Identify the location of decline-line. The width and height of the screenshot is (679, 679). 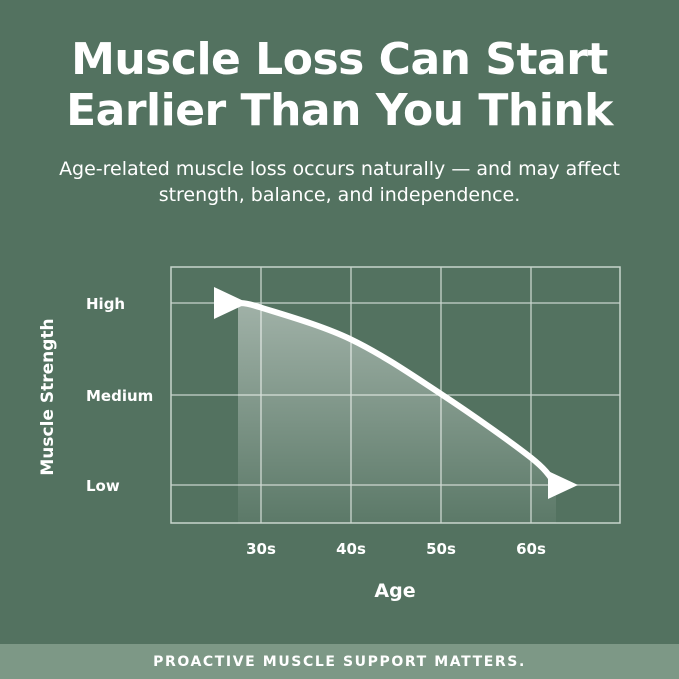
(397, 394).